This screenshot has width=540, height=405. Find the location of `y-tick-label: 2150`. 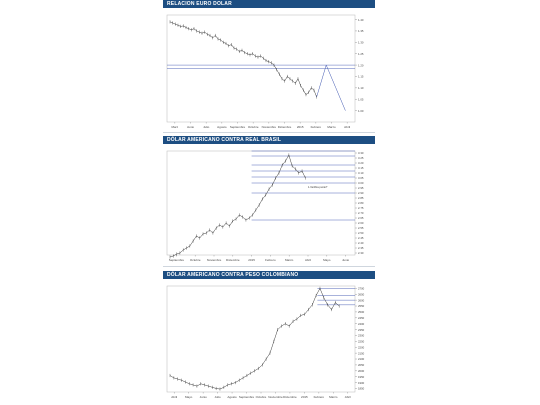

y-tick-label: 2150 is located at coordinates (361, 353).